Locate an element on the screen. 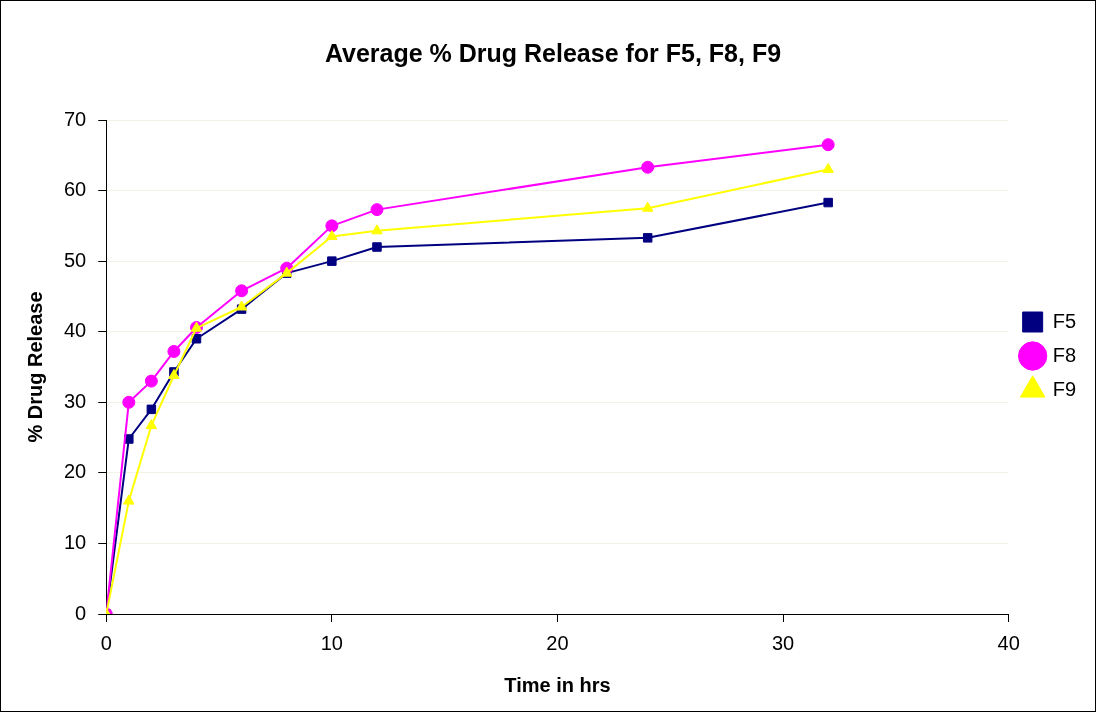 This screenshot has width=1102, height=718. x-tick-label: 0 is located at coordinates (106, 642).